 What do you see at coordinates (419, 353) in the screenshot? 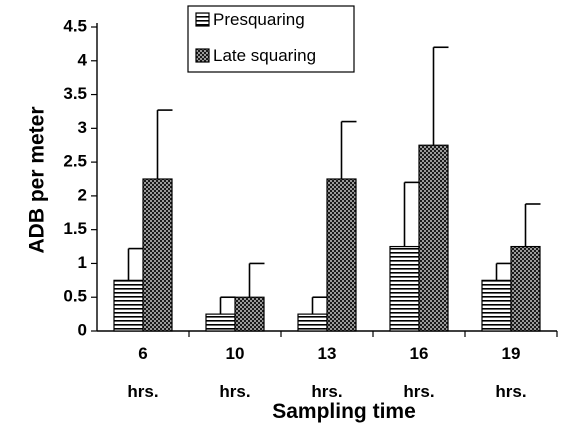
I see `x-tick-label: 16` at bounding box center [419, 353].